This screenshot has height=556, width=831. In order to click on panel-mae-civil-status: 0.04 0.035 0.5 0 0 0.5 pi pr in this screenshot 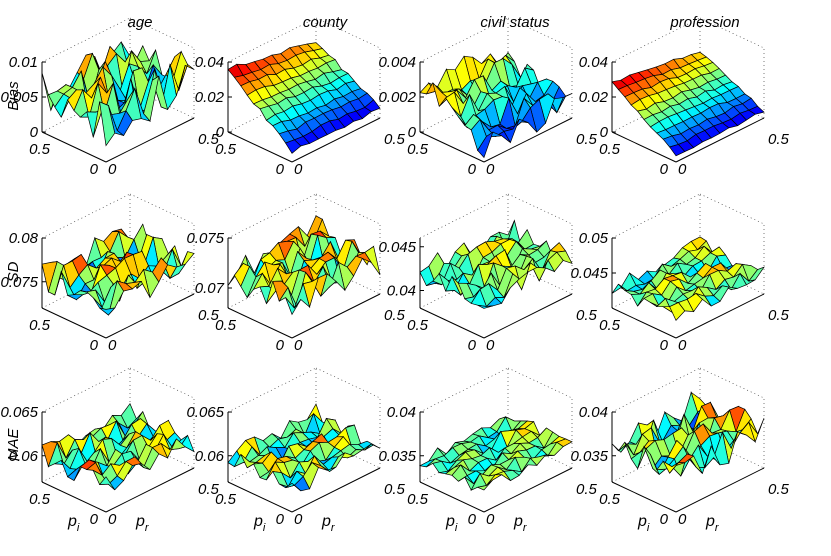, I will do `click(488, 450)`.